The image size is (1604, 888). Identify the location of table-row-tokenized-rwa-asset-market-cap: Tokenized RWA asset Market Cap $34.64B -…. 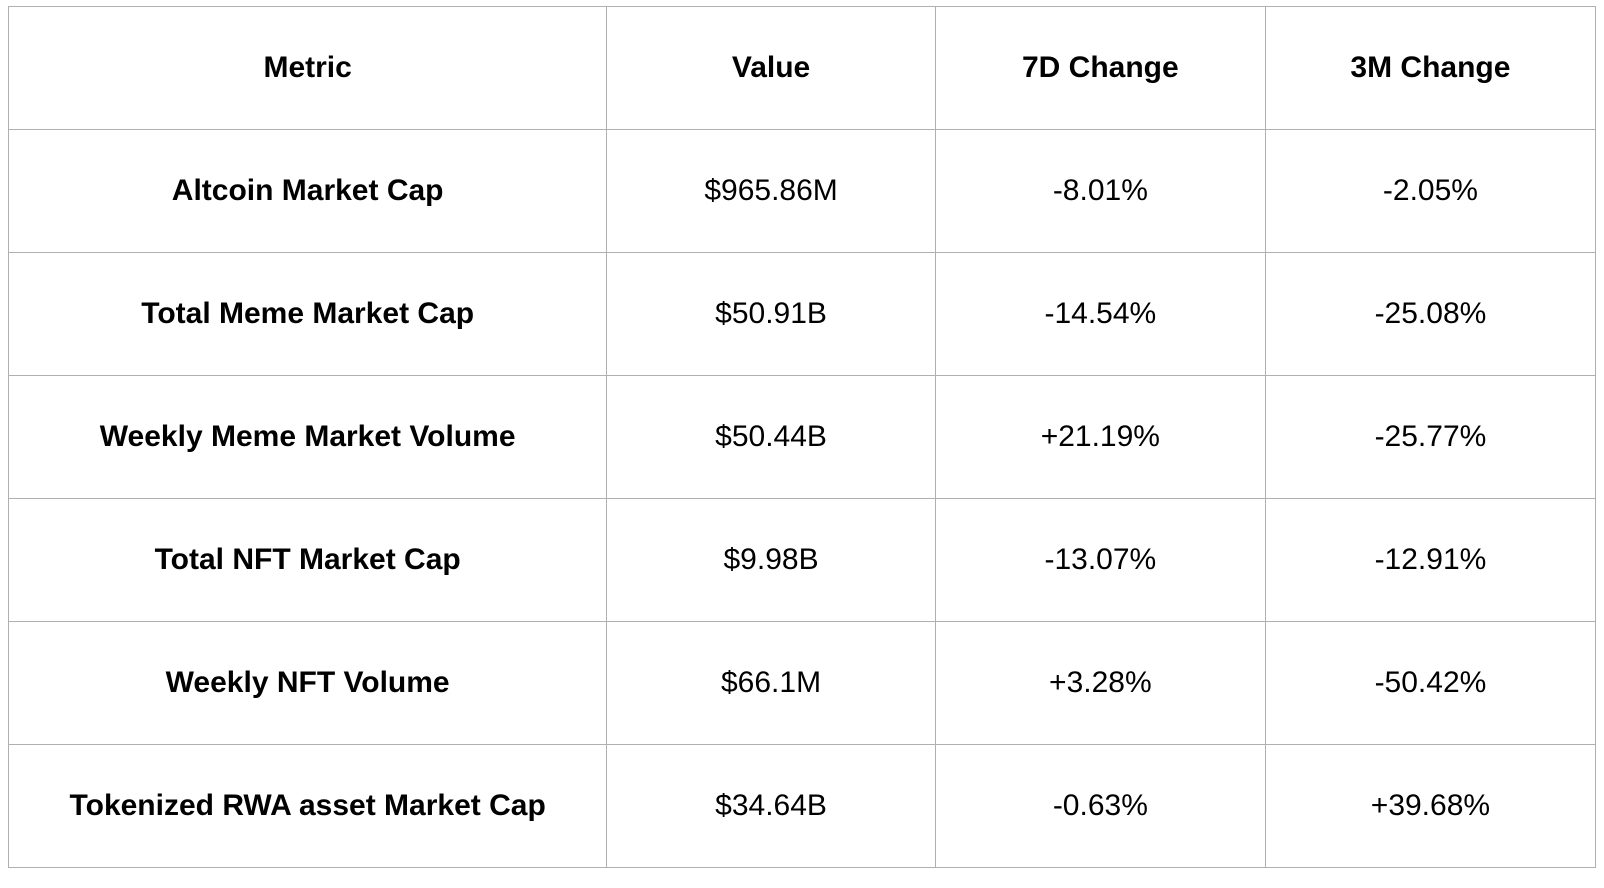
(802, 806).